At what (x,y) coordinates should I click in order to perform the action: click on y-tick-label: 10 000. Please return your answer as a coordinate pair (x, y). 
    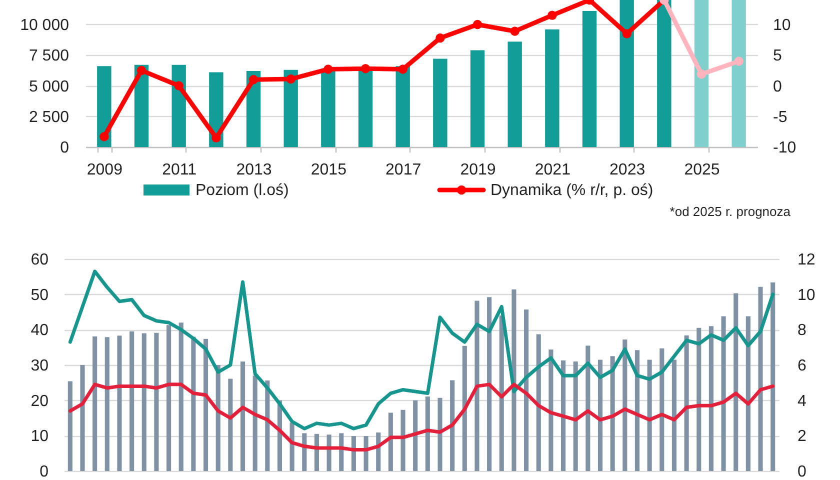
    Looking at the image, I should click on (45, 25).